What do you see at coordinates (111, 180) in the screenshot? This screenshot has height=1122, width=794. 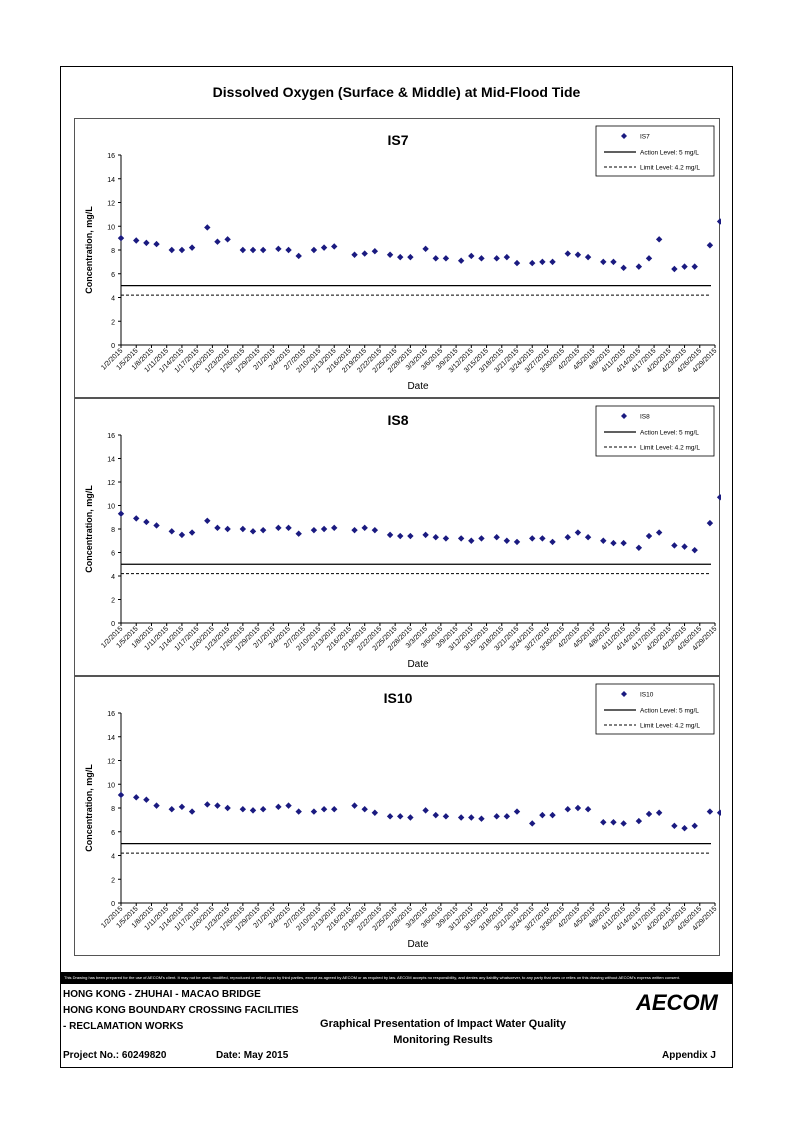 I see `y-tick-label: 14` at bounding box center [111, 180].